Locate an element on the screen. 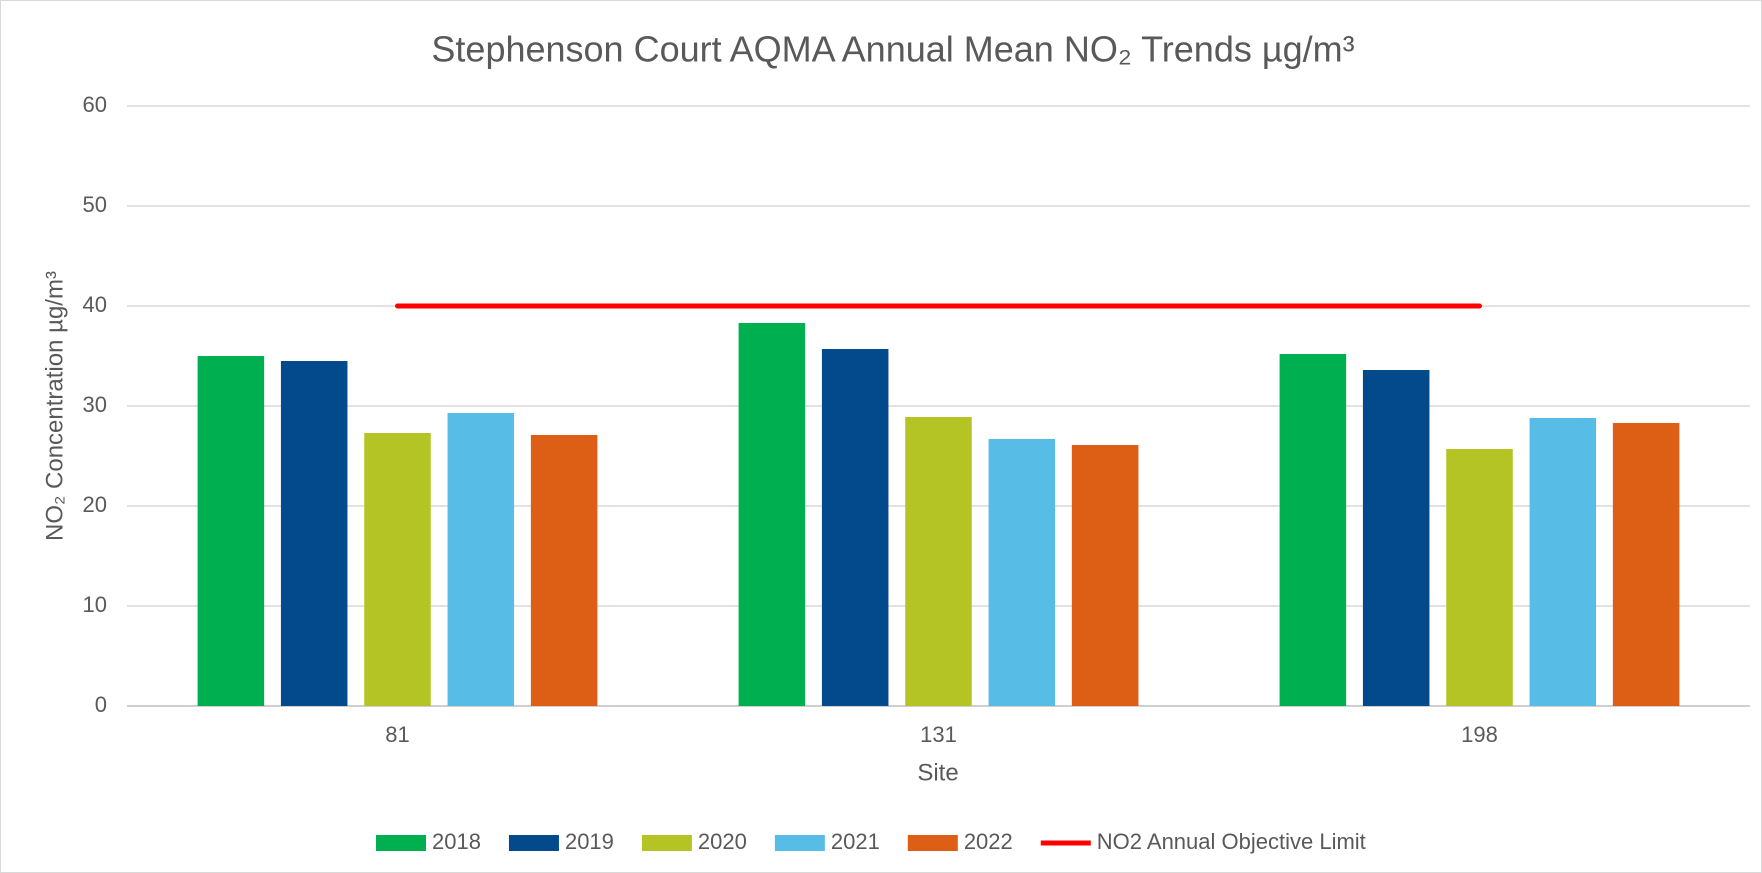  legend-label: 2019 is located at coordinates (589, 841).